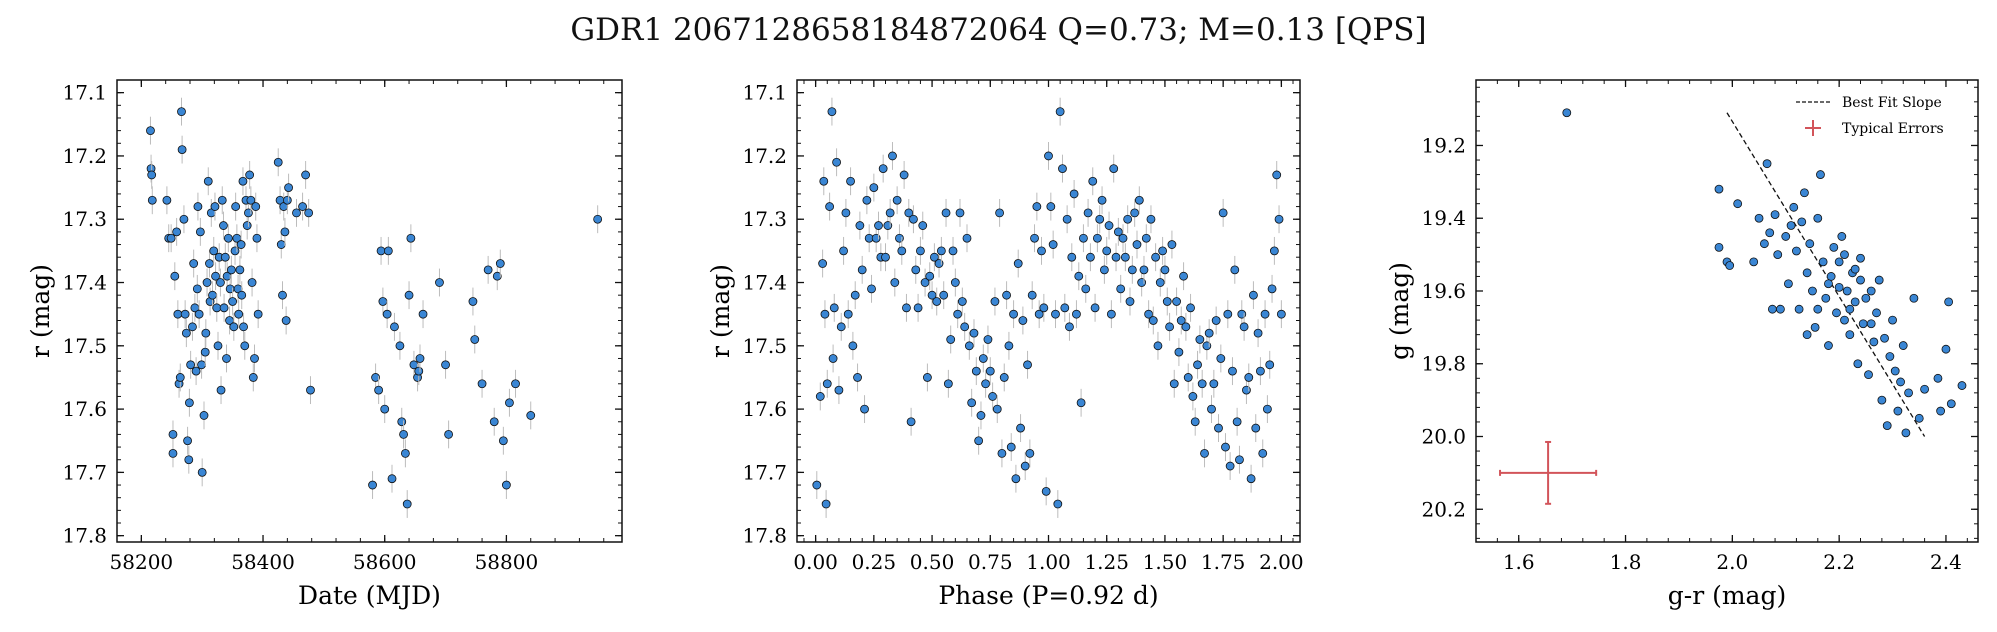 Image resolution: width=1997 pixels, height=632 pixels. Describe the element at coordinates (1893, 129) in the screenshot. I see `legend-label: Typical Errors` at that location.